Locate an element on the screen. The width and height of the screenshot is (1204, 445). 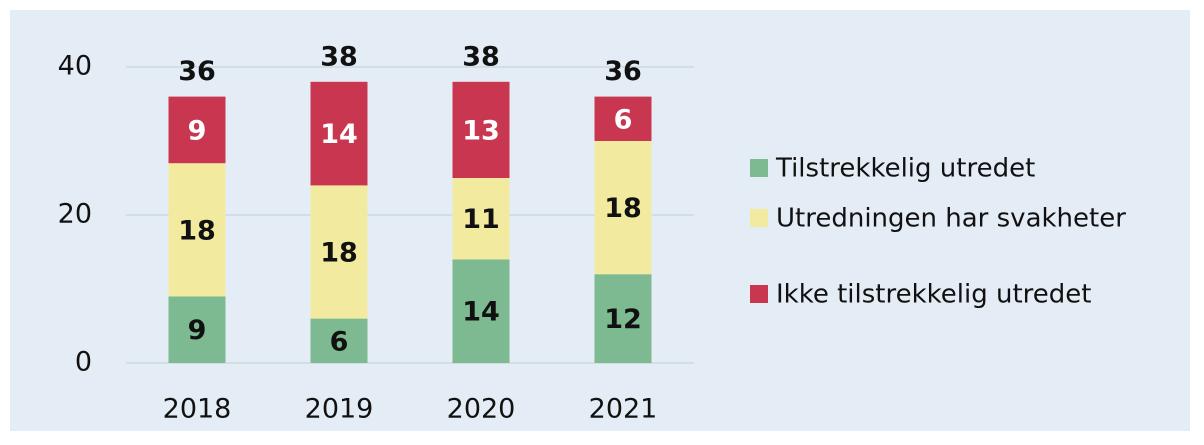
x-tick-label: 2018 is located at coordinates (197, 409).